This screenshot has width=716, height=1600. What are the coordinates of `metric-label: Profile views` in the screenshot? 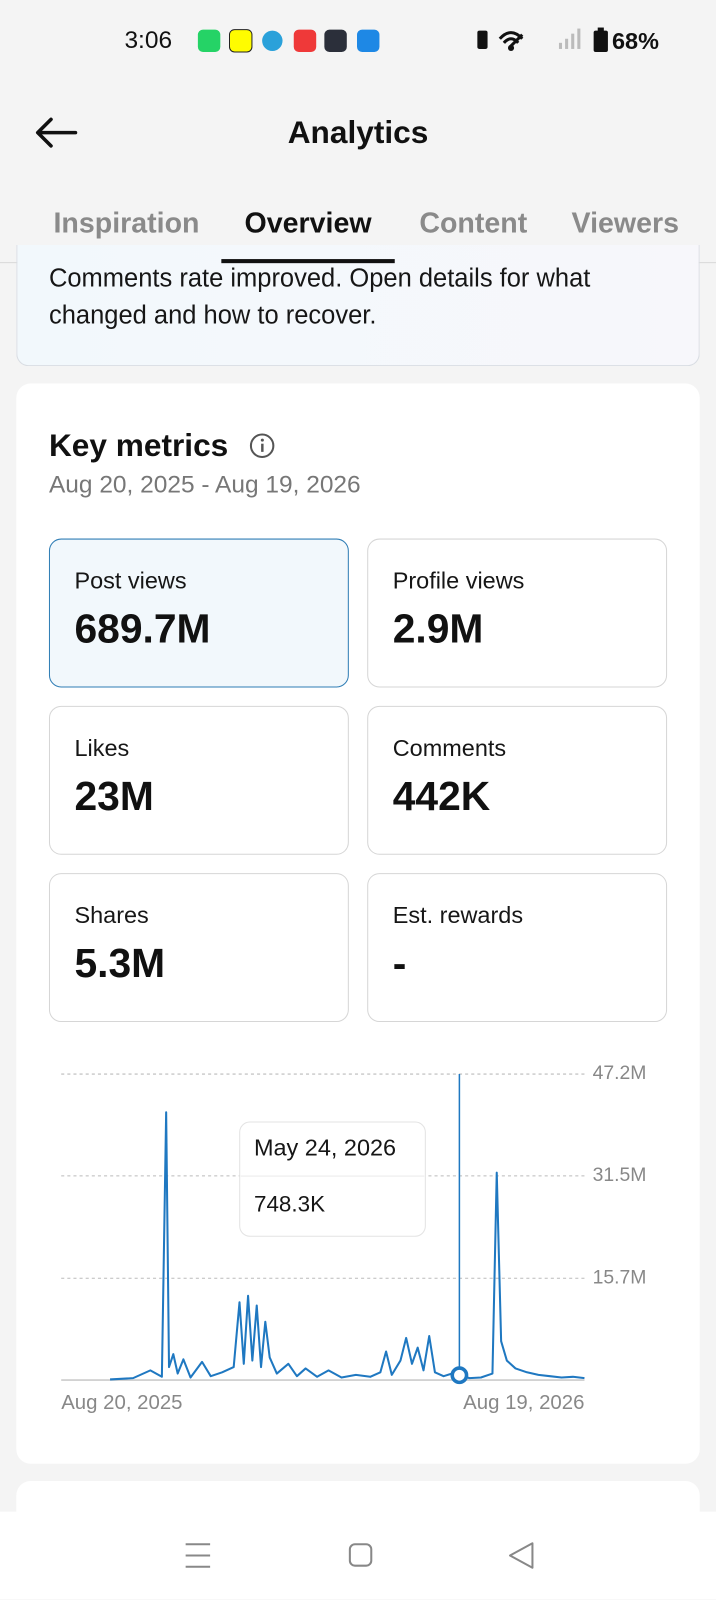 It's located at (458, 580).